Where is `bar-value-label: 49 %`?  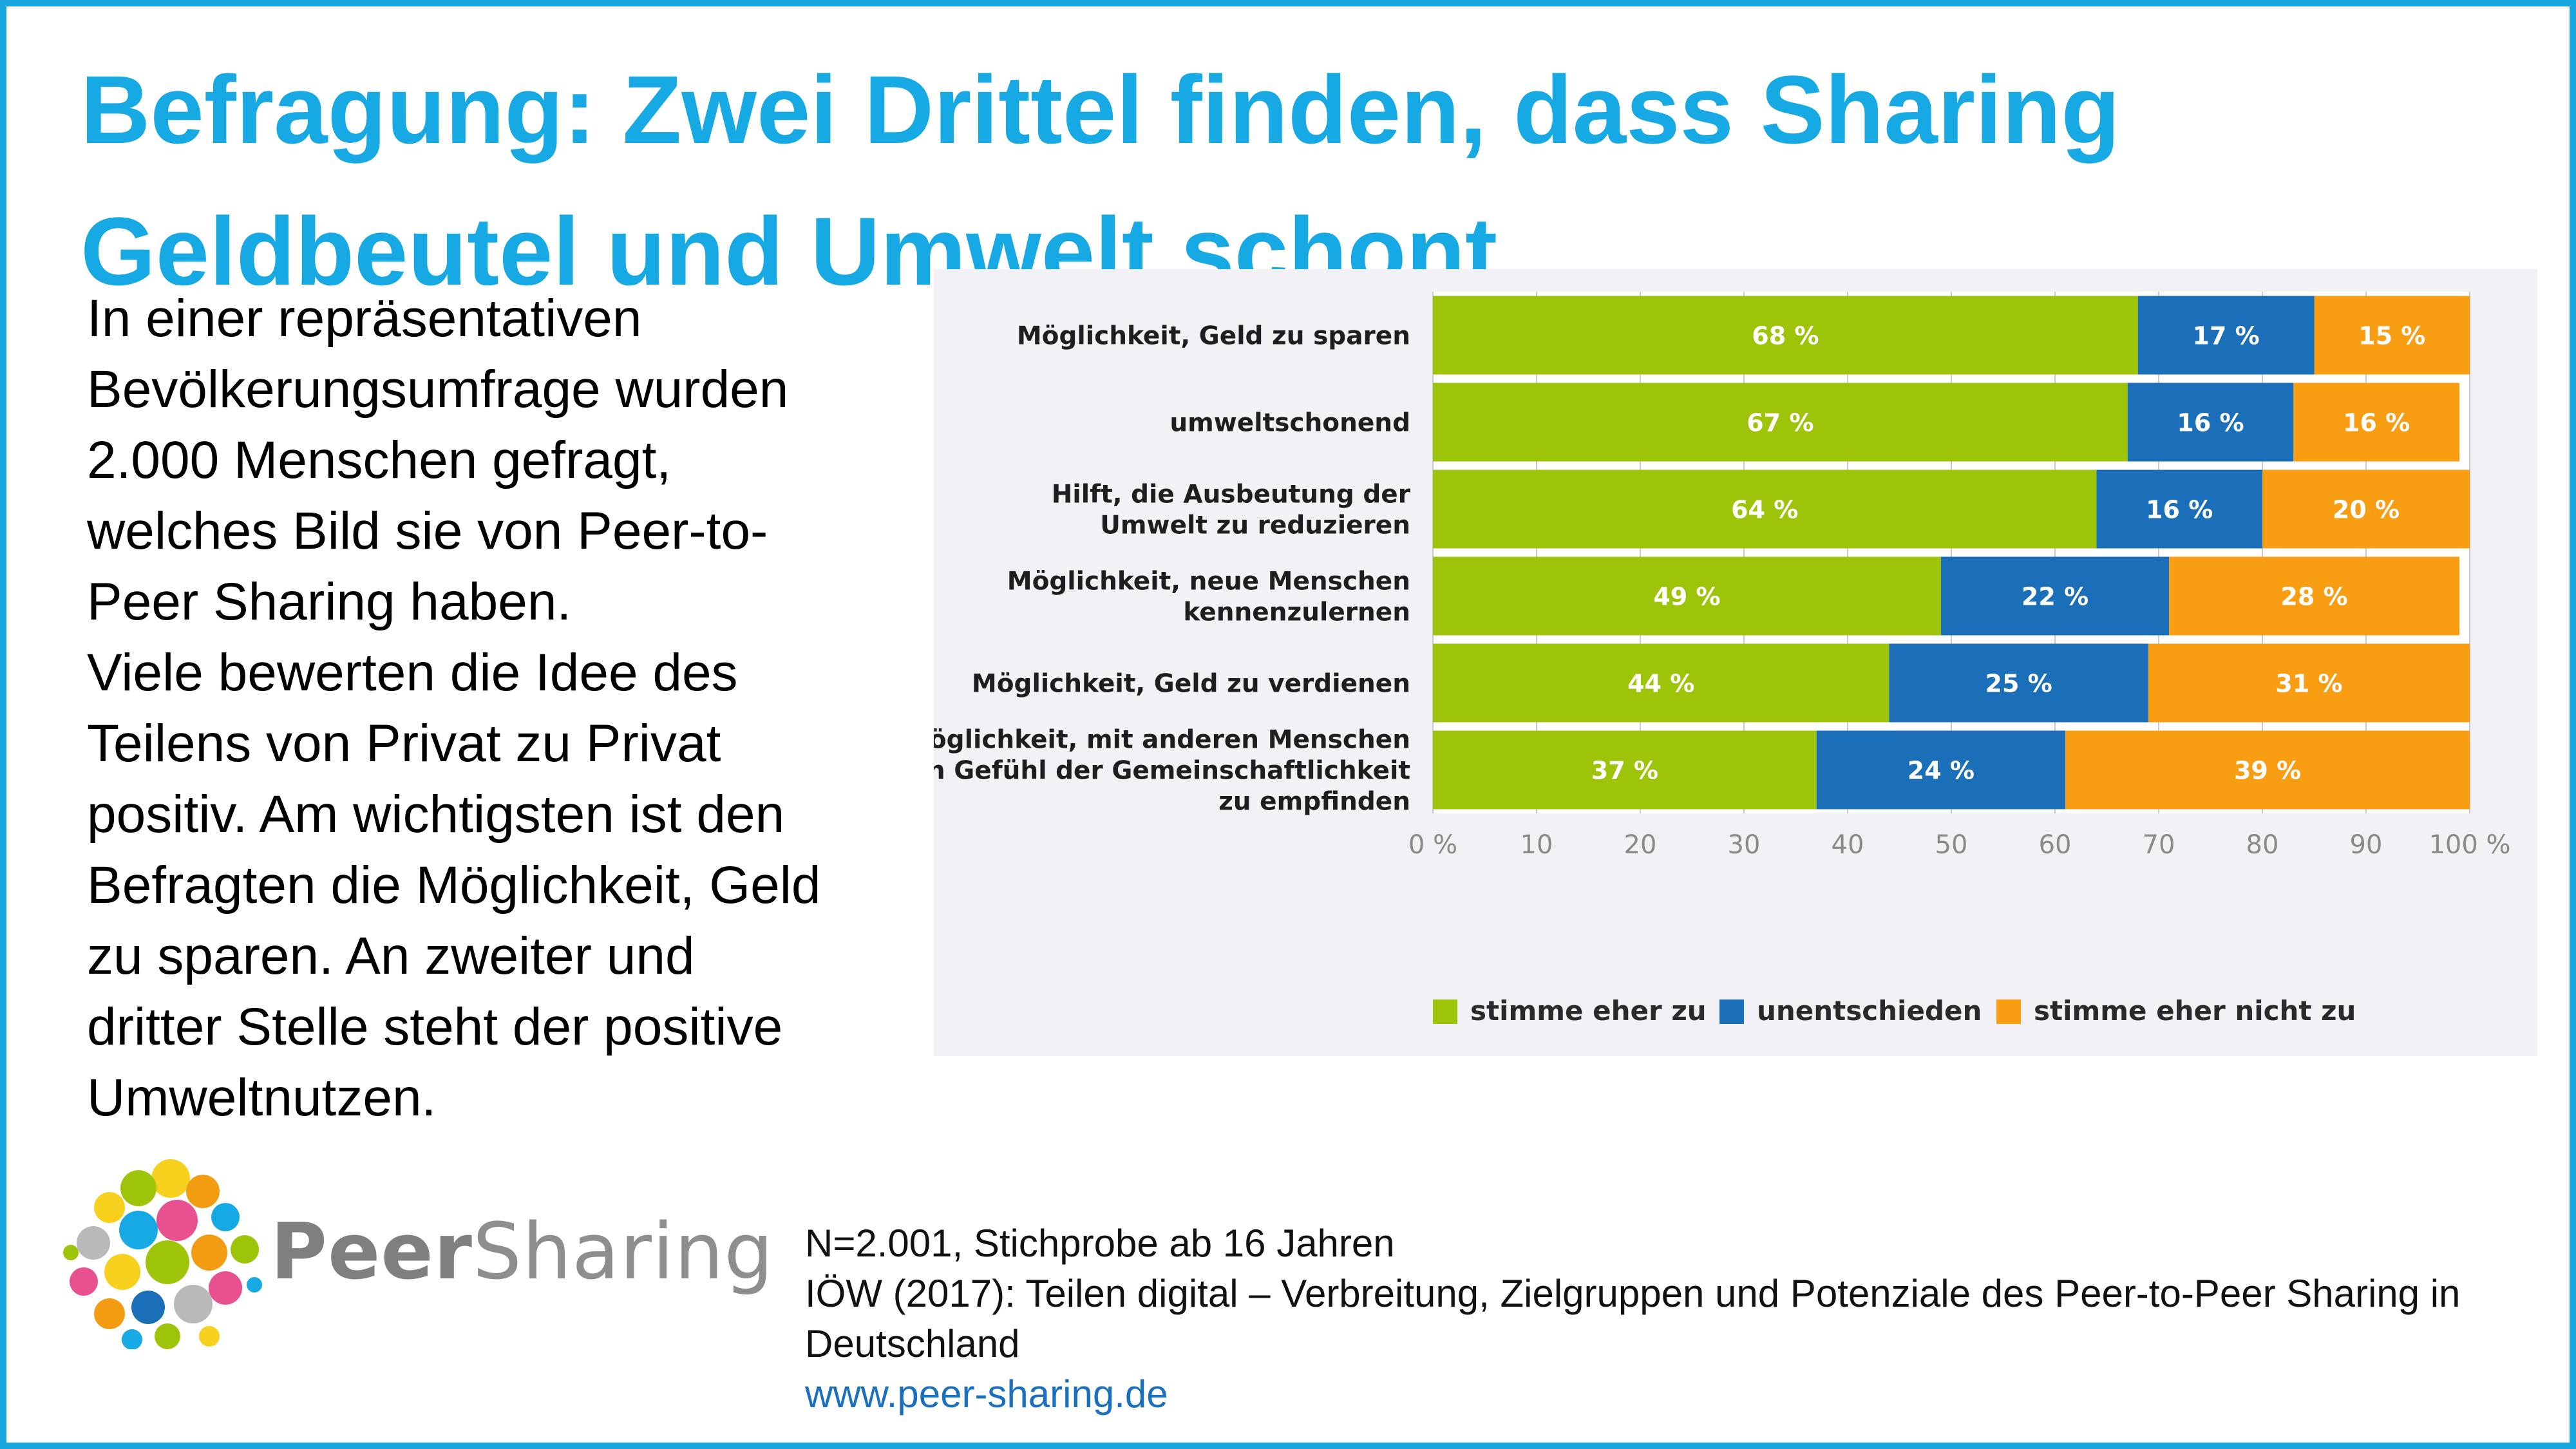 bar-value-label: 49 % is located at coordinates (1686, 597).